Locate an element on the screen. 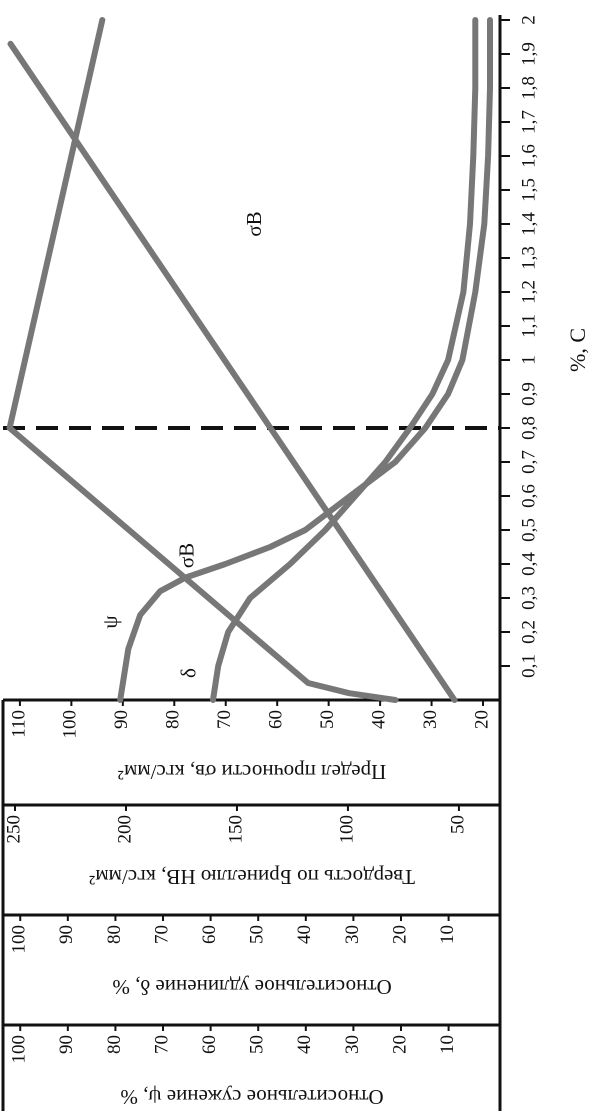 The image size is (600, 1111). y4-tick-label: 20 is located at coordinates (399, 1044).